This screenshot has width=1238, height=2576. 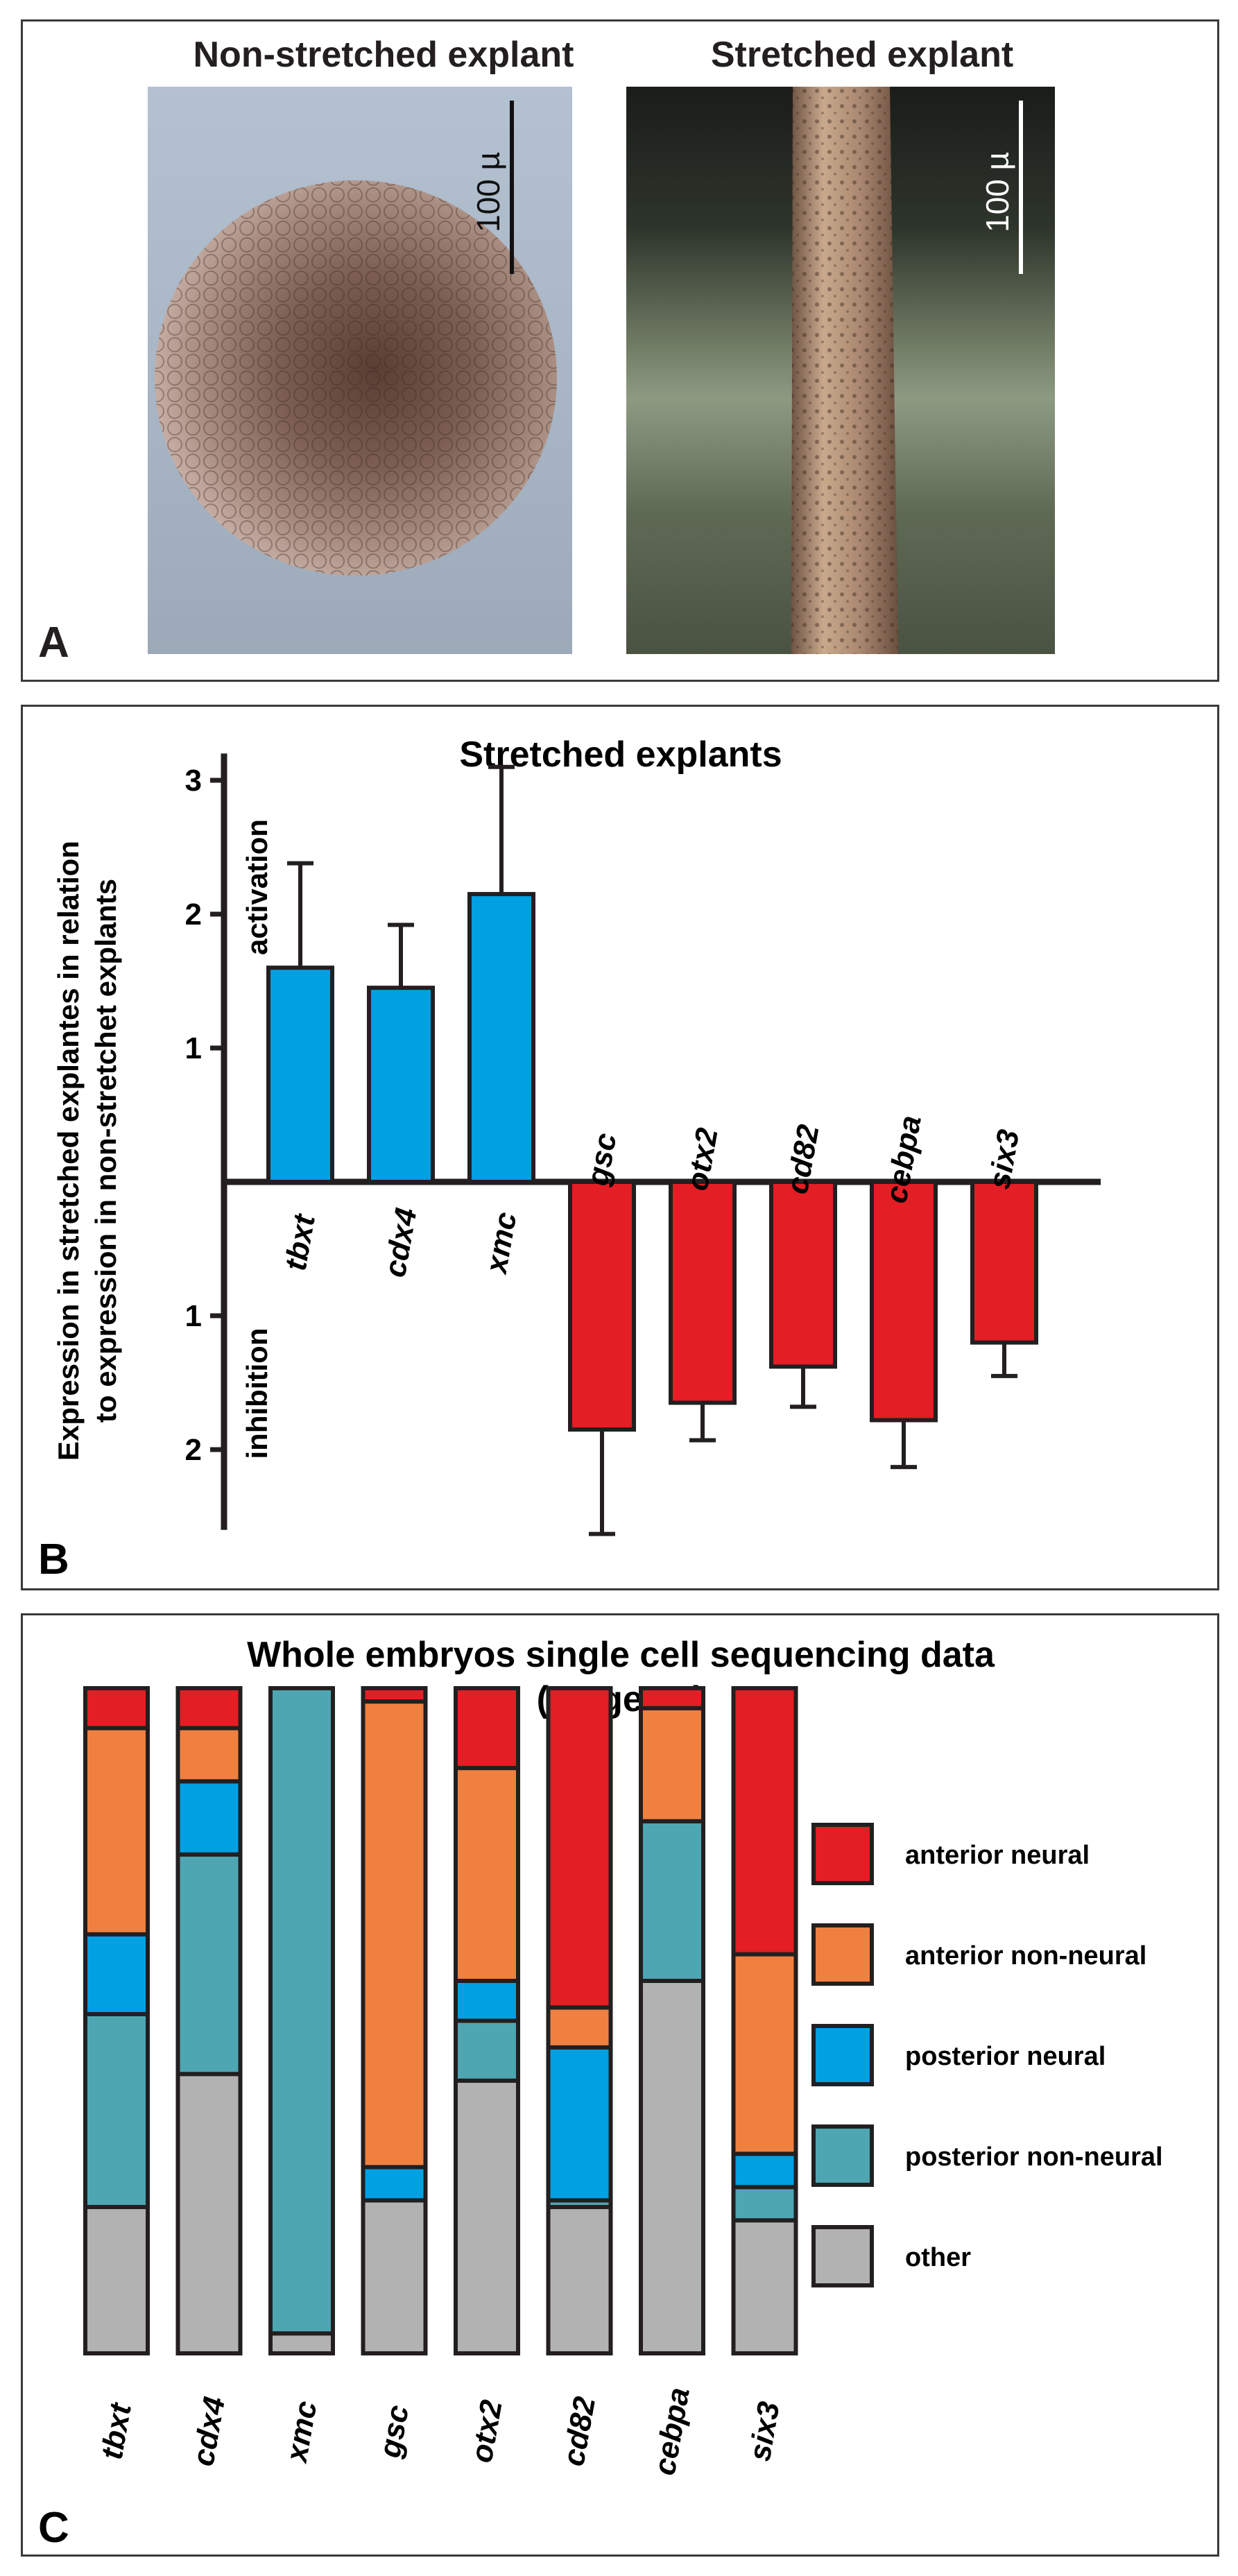 I want to click on chart-b-ylabel-line2: to expression in non-stretchet explants, so click(x=105, y=1151).